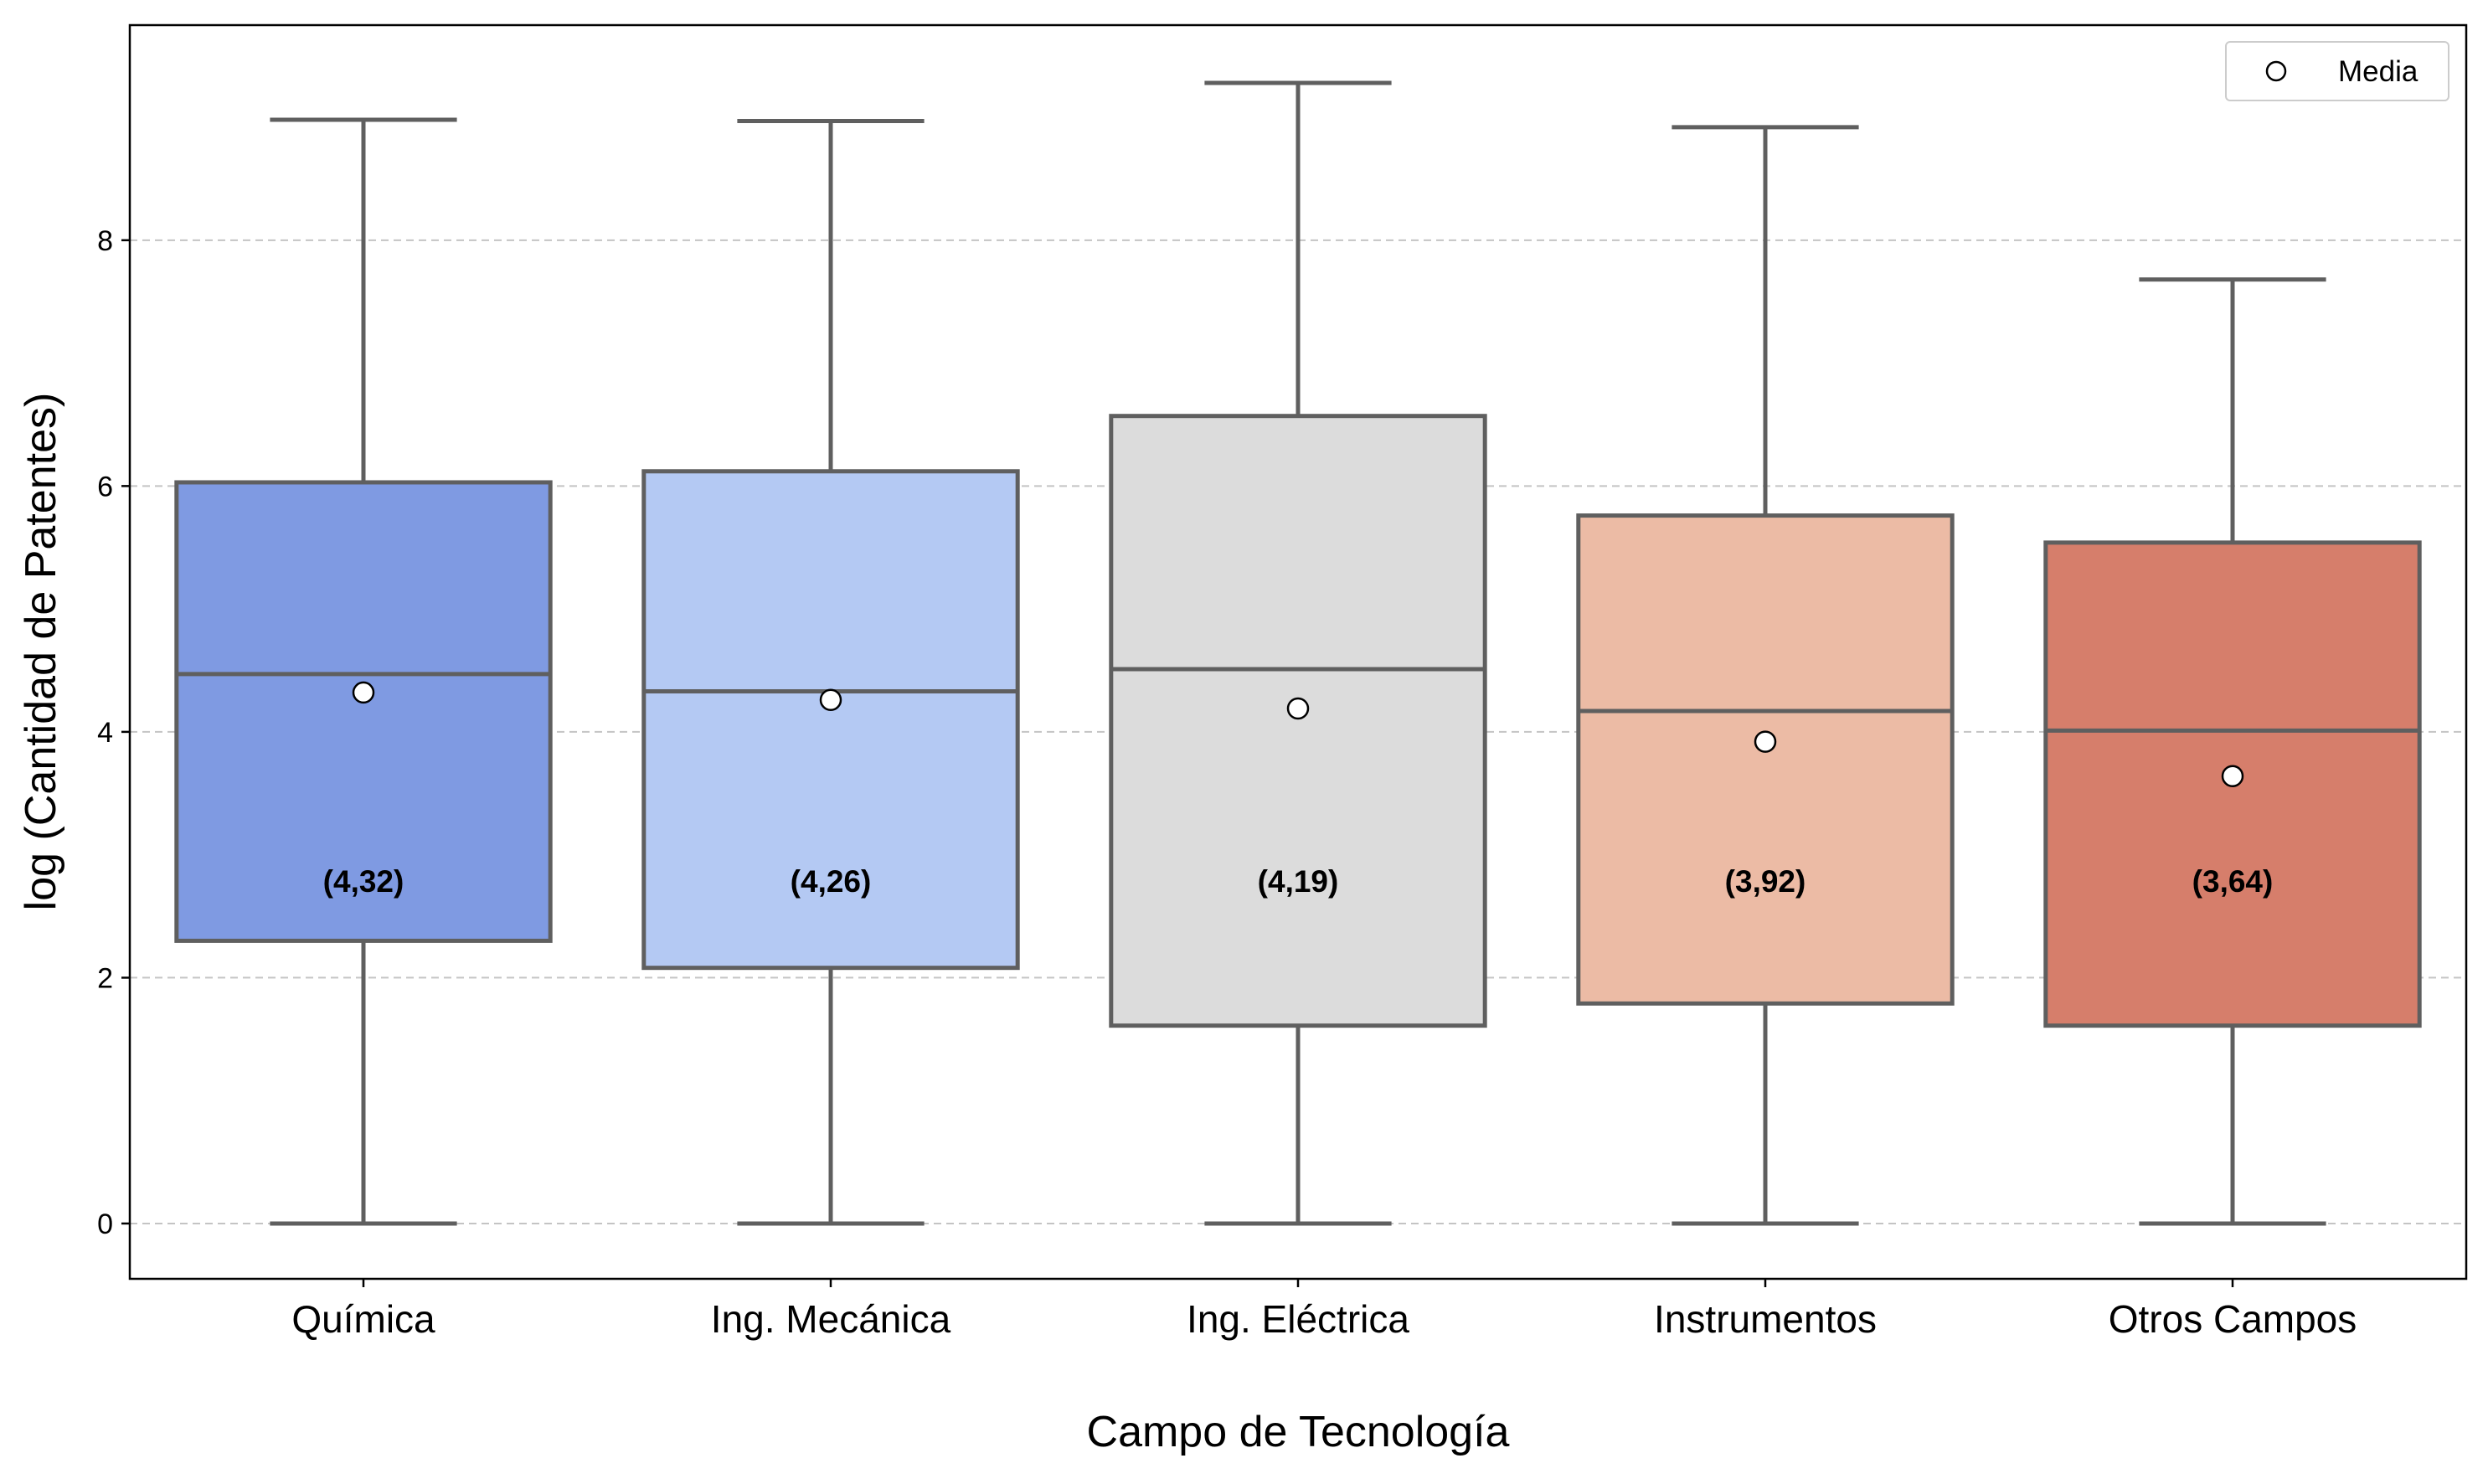  What do you see at coordinates (1766, 881) in the screenshot?
I see `mean-value-label: (3,92)` at bounding box center [1766, 881].